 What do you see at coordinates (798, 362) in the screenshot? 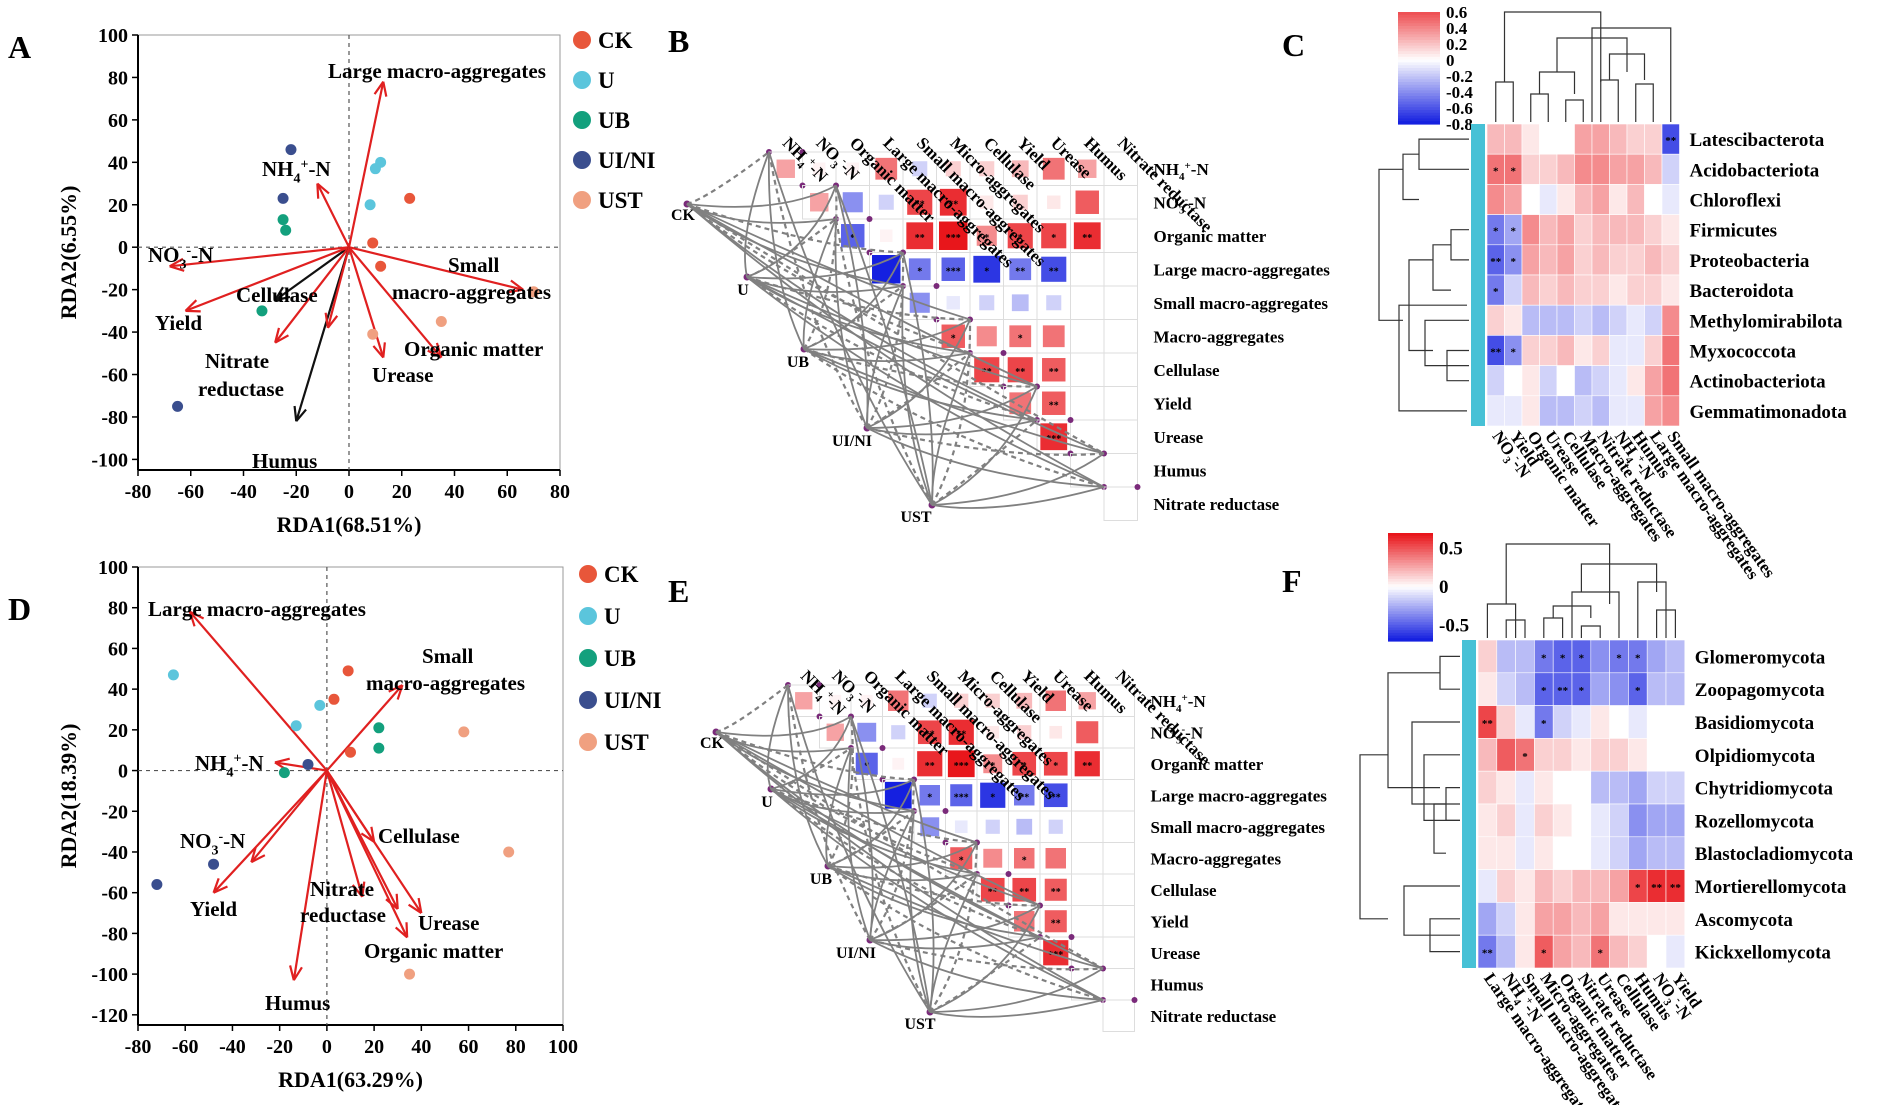
I see `network-node-label: UB` at bounding box center [798, 362].